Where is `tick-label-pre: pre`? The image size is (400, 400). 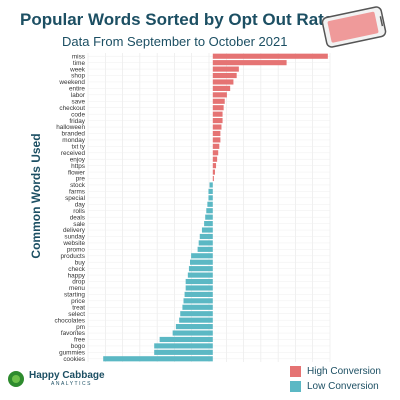
tick-label-pre: pre is located at coordinates (81, 179).